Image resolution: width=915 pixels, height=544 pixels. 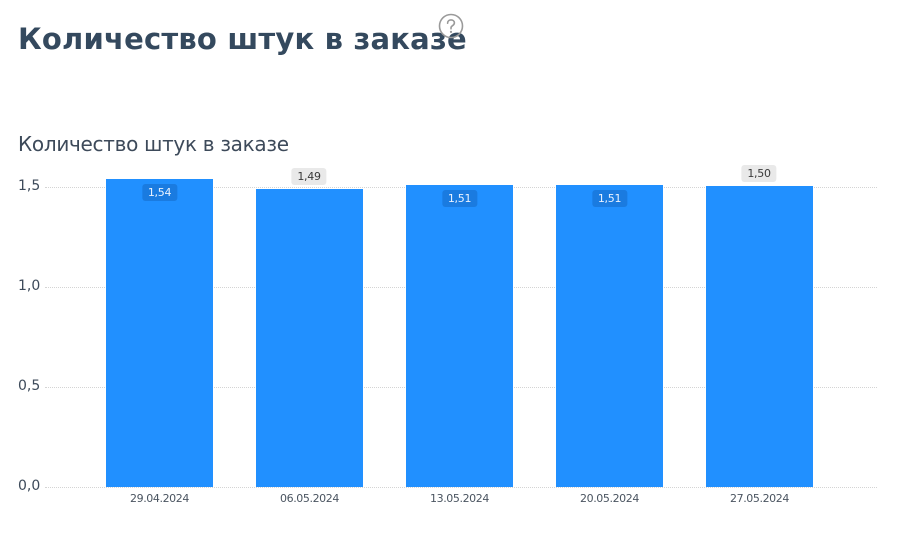 I want to click on data-label: 1,54, so click(x=159, y=192).